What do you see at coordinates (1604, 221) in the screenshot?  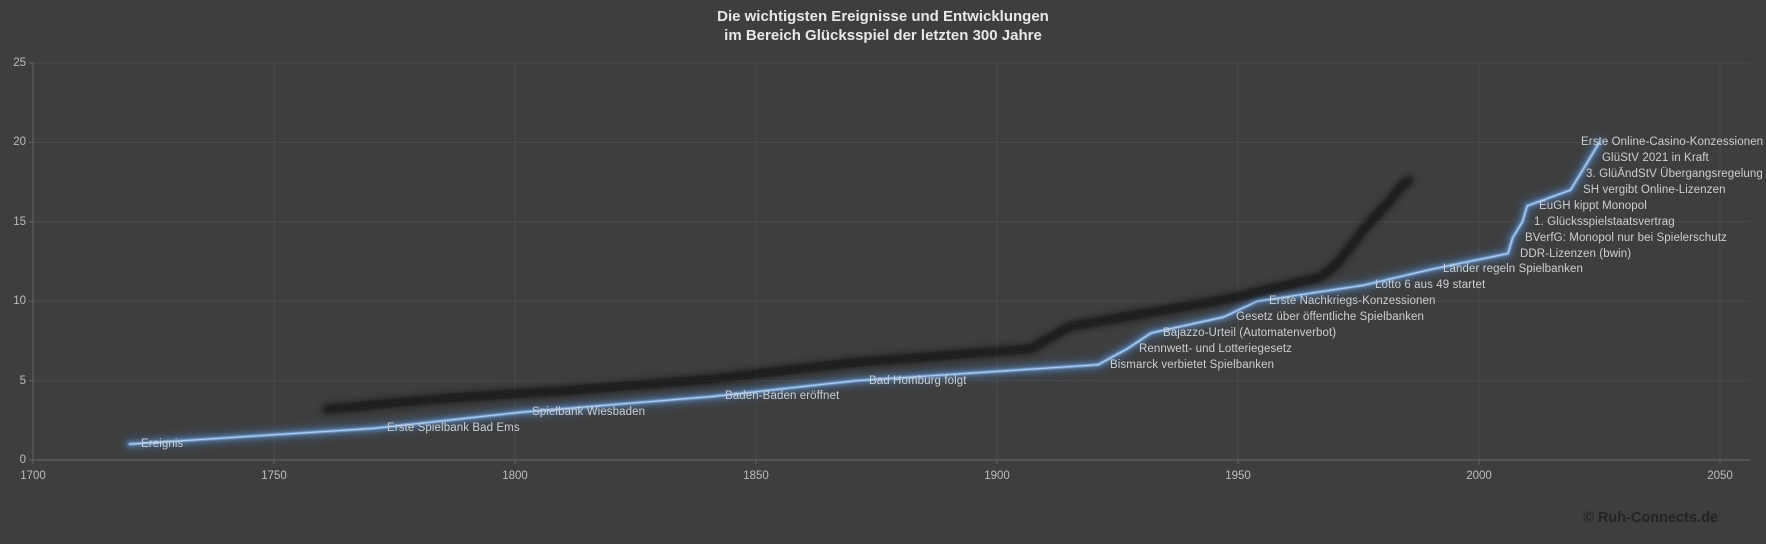 I see `event-label: 1. Glücksspielstaatsvertrag` at bounding box center [1604, 221].